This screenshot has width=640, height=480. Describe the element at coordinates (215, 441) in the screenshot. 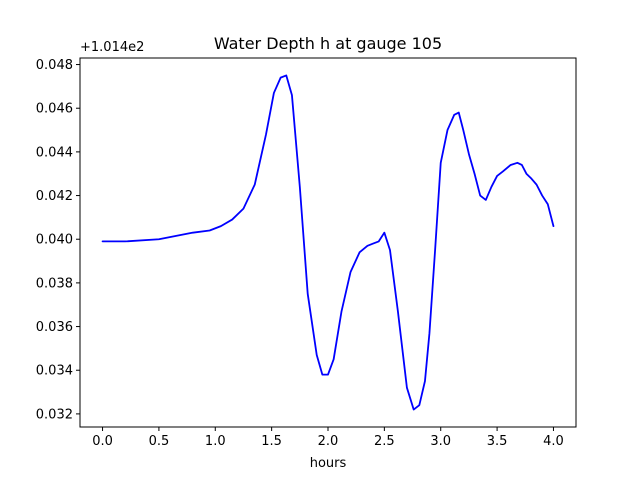

I see `x-tick-label: 1.0` at that location.